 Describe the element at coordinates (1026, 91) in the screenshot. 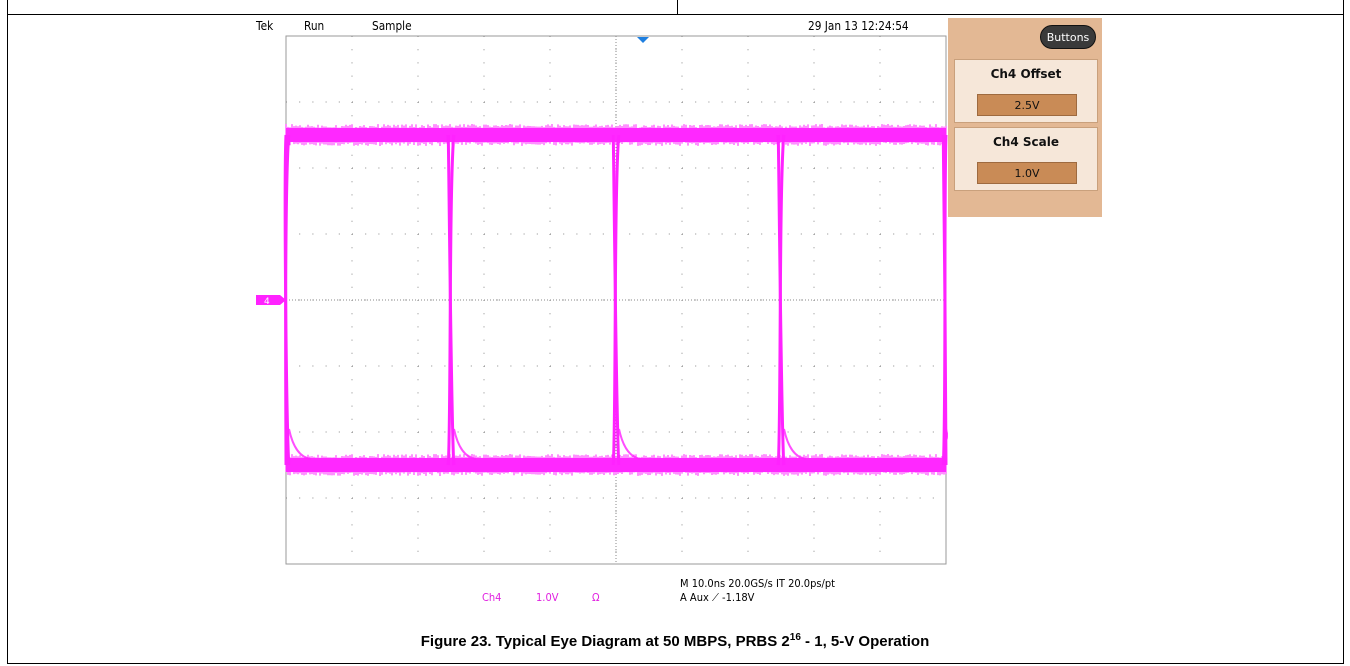

I see `ch4-offset-menu: Ch4 Offset 2.5V` at that location.